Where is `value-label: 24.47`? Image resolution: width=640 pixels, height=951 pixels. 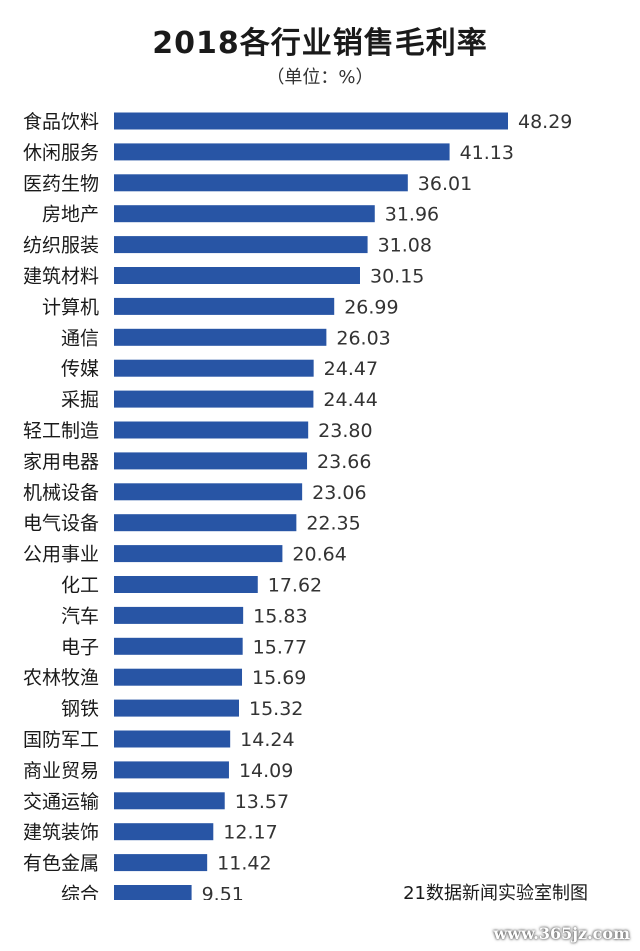
value-label: 24.47 is located at coordinates (351, 369).